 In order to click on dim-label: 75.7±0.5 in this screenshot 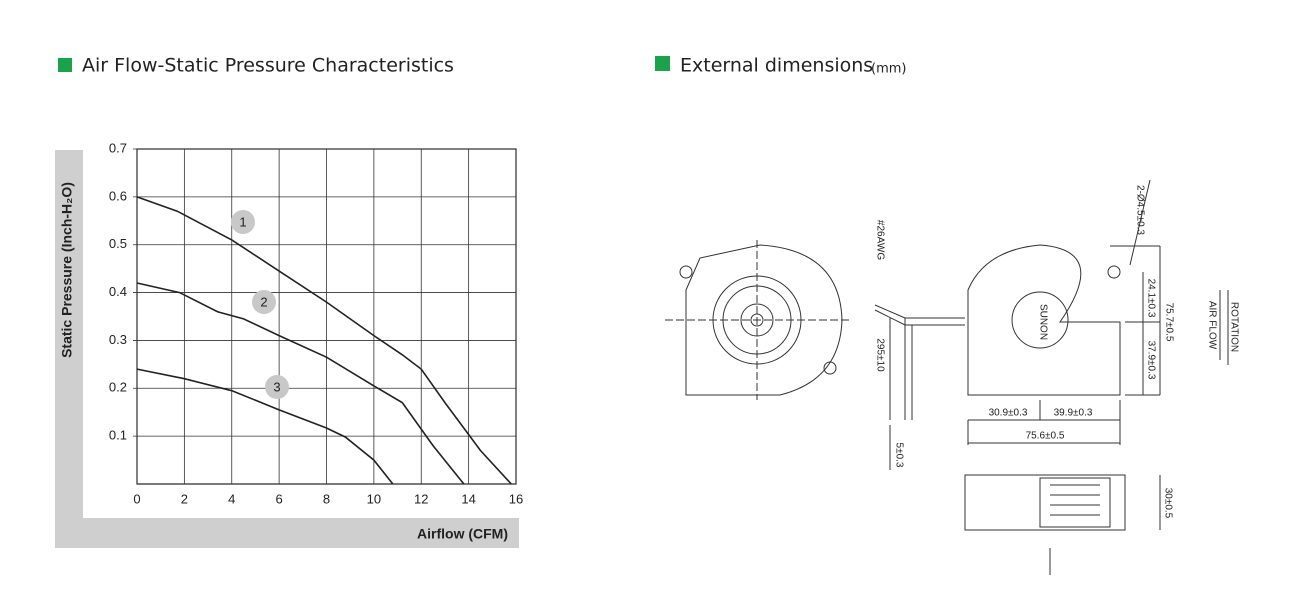, I will do `click(1168, 322)`.